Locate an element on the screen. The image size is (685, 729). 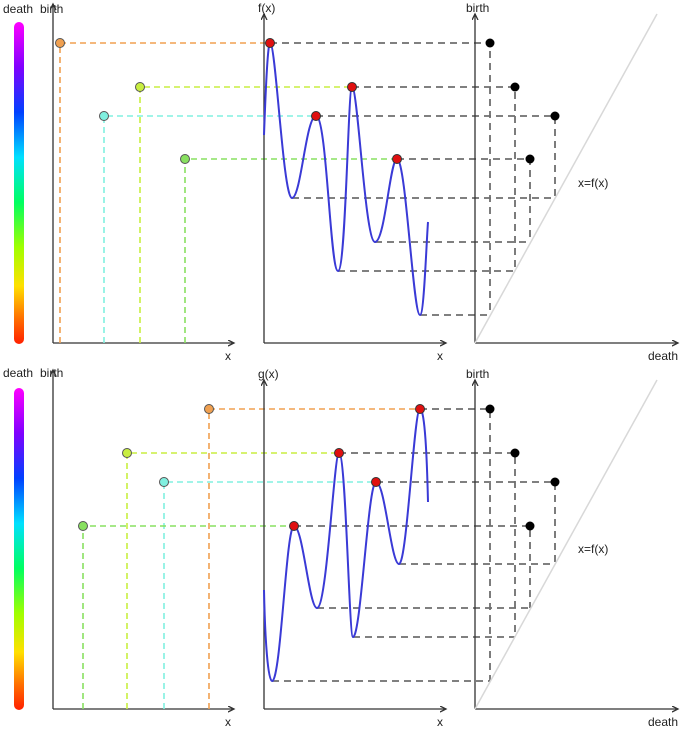
connector-yellow-green is located at coordinates (232, 580).